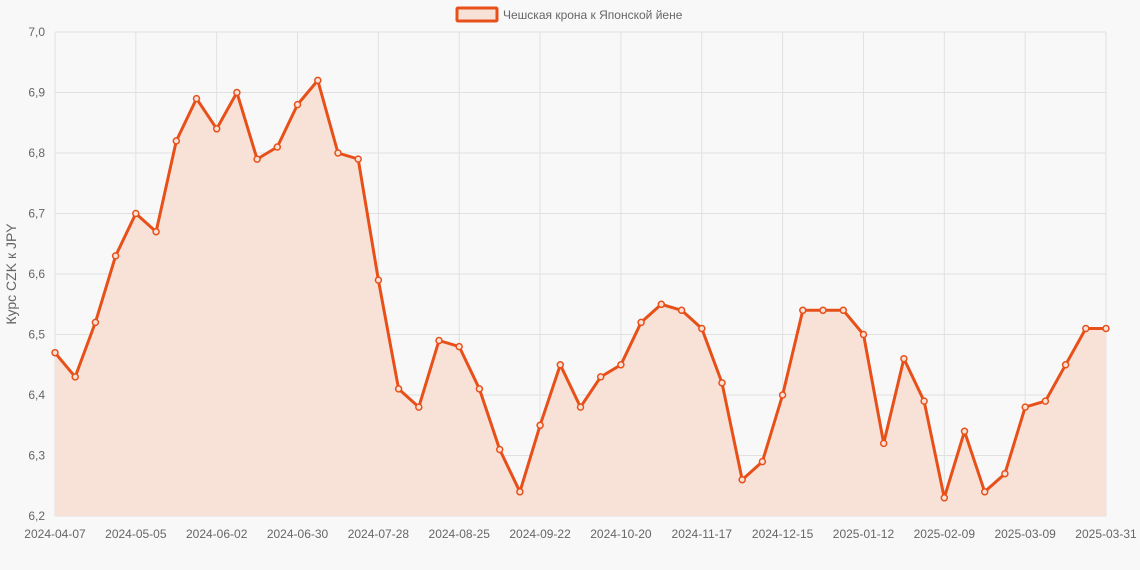  Describe the element at coordinates (945, 534) in the screenshot. I see `x-tick-label: 2025-02-09` at that location.